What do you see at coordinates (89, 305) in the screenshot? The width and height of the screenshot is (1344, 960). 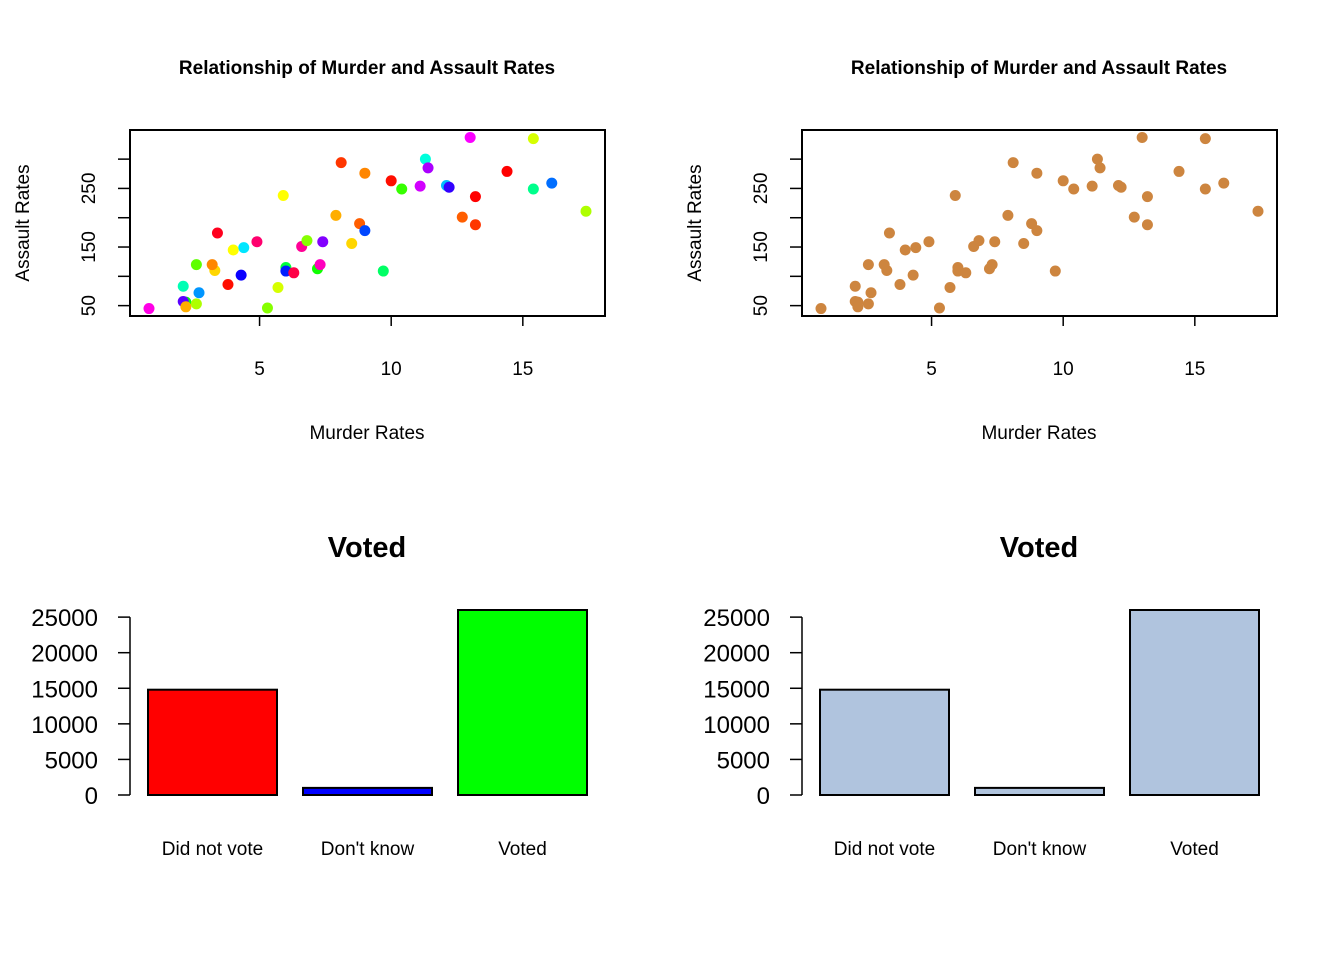 I see `y-tick-label: 50` at bounding box center [89, 305].